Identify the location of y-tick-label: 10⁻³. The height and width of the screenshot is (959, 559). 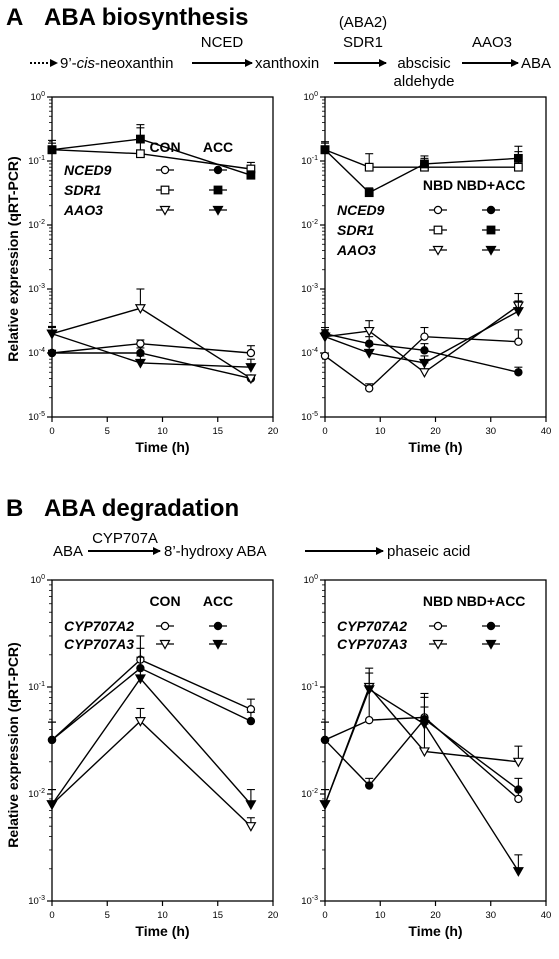
(309, 289).